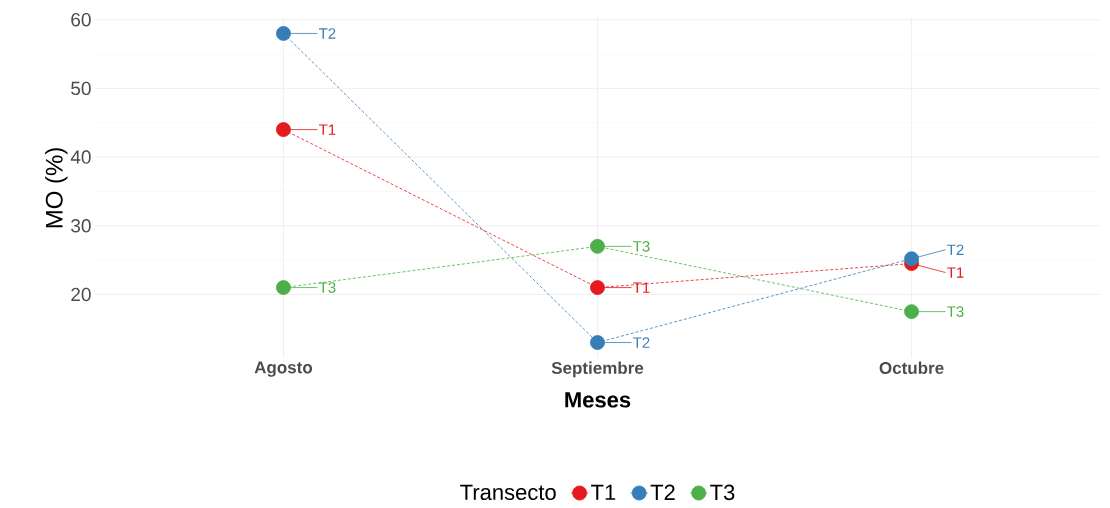  What do you see at coordinates (597, 369) in the screenshot?
I see `x-tick-label: Septiembre` at bounding box center [597, 369].